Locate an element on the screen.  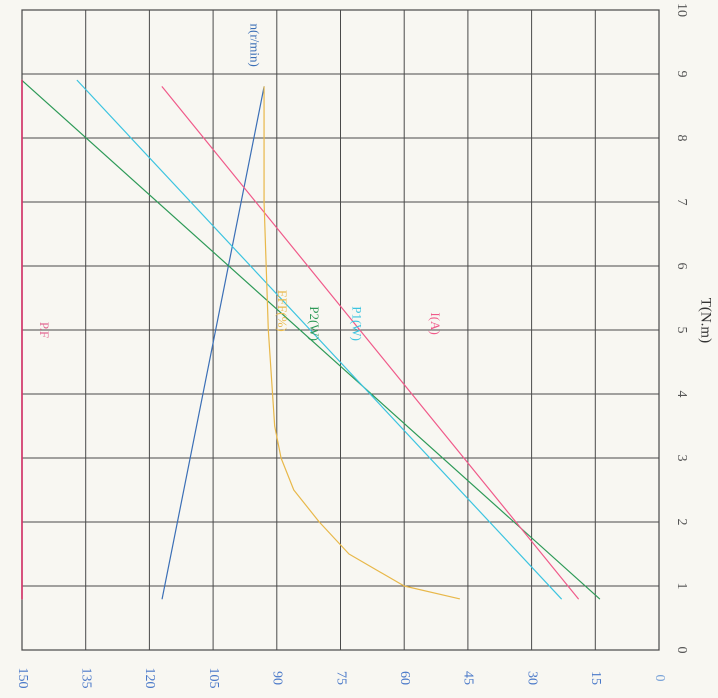
x-tick-label: 8 is located at coordinates (681, 138).